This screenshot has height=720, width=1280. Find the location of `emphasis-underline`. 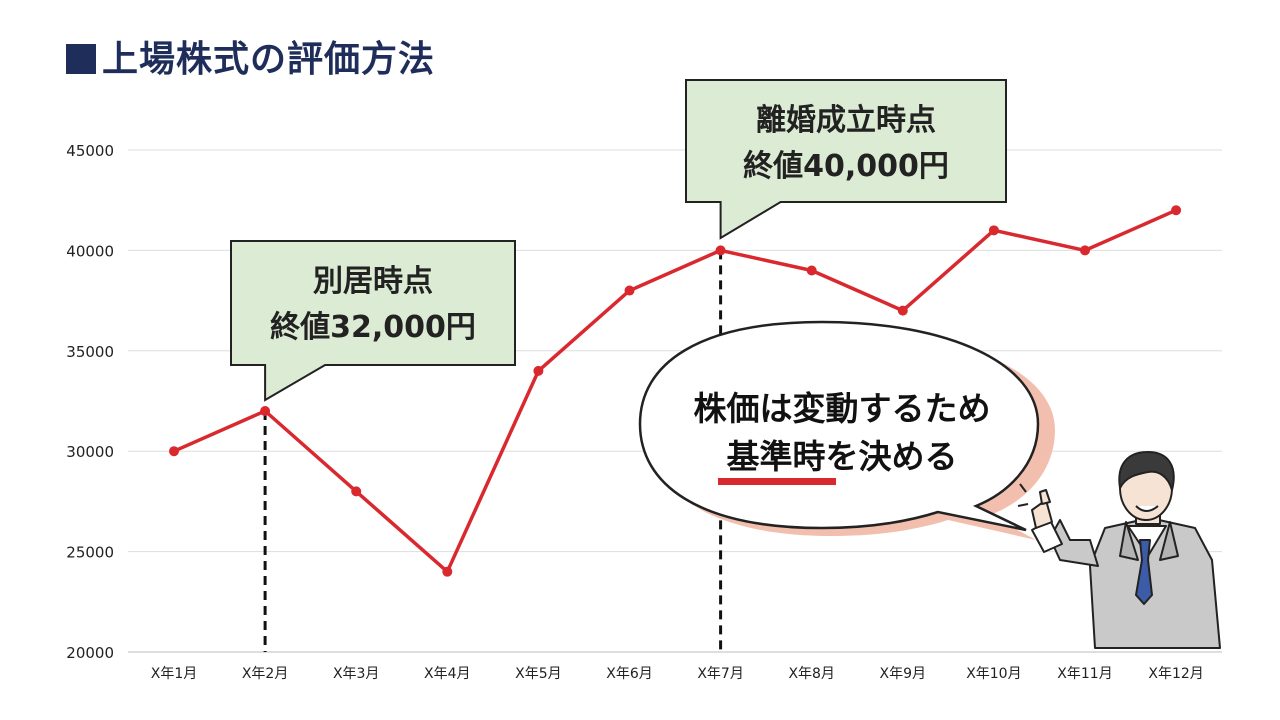

emphasis-underline is located at coordinates (777, 481).